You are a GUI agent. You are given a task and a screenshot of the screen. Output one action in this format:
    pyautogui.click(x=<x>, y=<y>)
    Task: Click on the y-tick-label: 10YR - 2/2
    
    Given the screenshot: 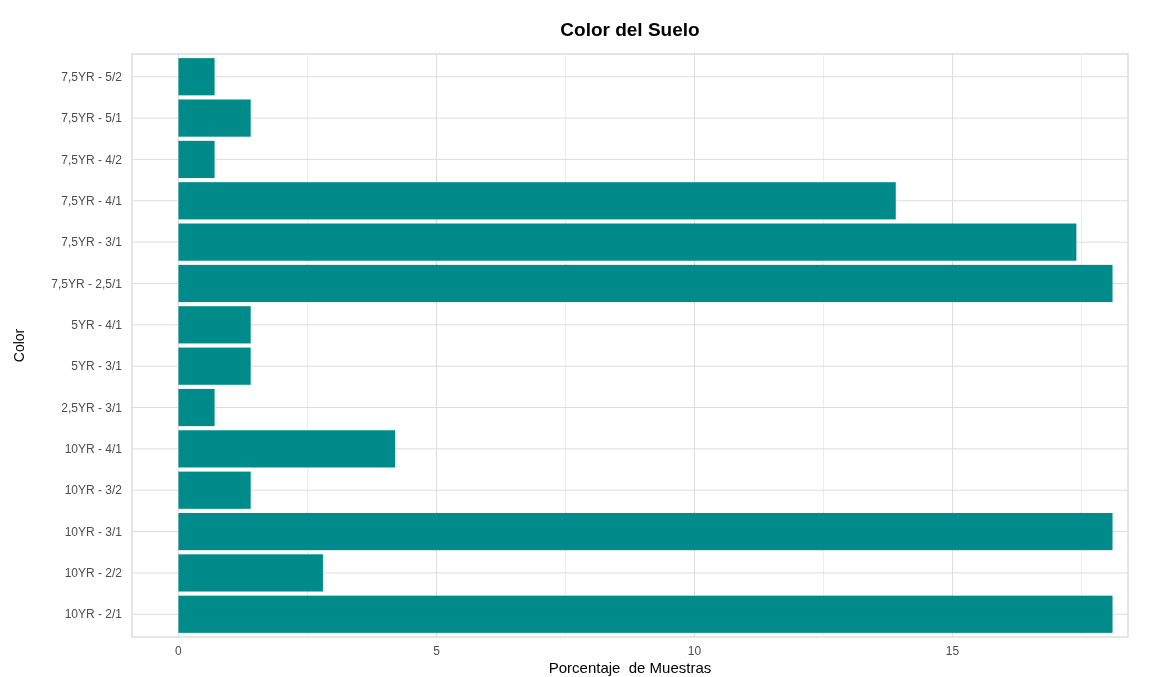 What is the action you would take?
    pyautogui.click(x=93, y=573)
    